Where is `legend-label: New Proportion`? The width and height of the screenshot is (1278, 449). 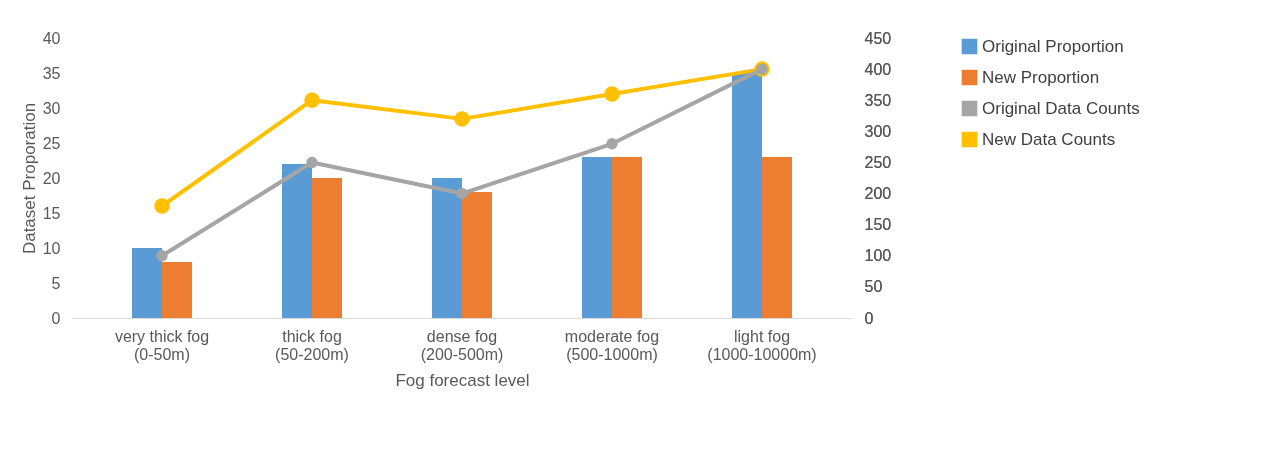 legend-label: New Proportion is located at coordinates (1041, 77).